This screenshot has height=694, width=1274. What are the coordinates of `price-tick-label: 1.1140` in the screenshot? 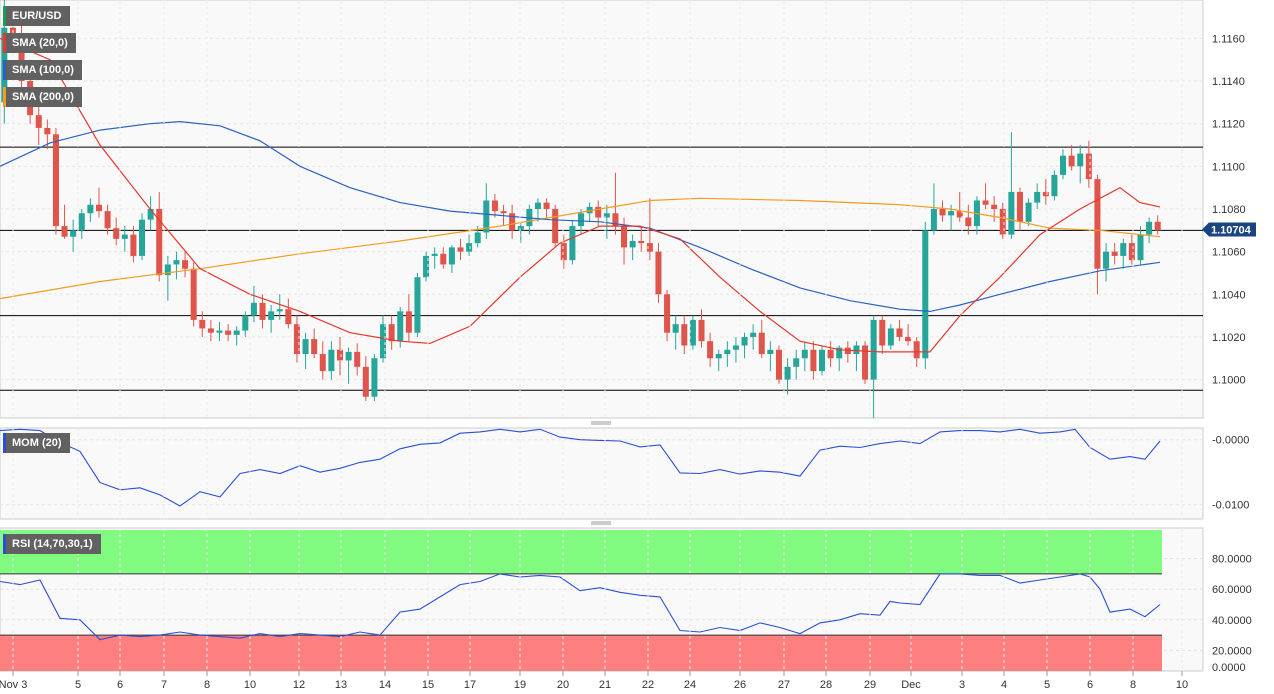 It's located at (1228, 82).